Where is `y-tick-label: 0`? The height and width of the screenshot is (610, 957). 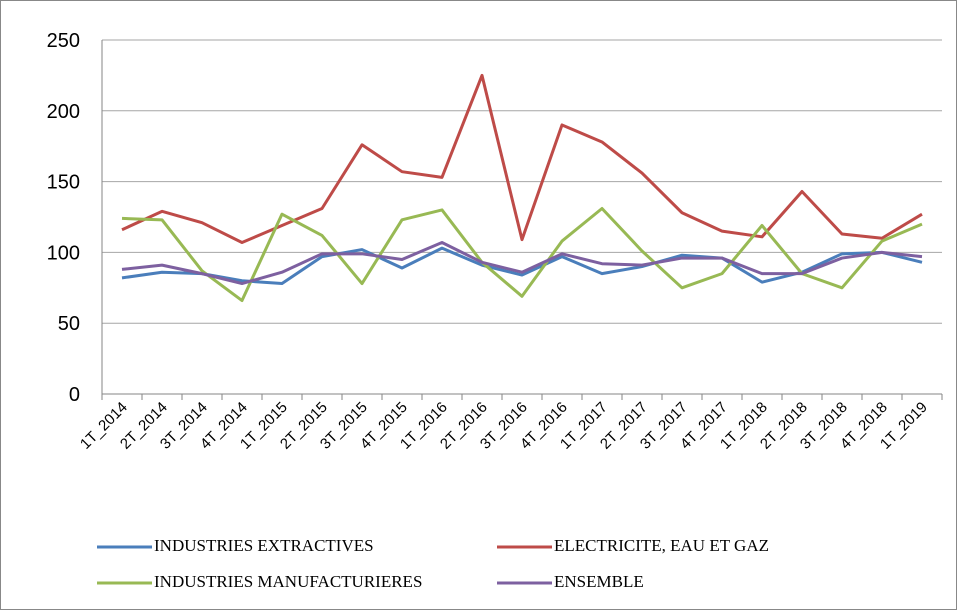 y-tick-label: 0 is located at coordinates (74, 395).